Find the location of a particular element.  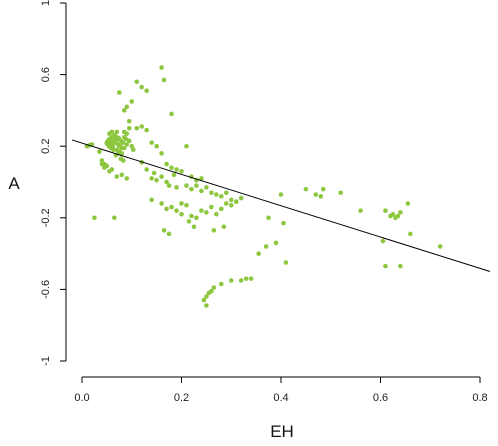

y-axis-ticks: -1 -0.6 -0.2 0.2 0.6 1 is located at coordinates (53, 183).